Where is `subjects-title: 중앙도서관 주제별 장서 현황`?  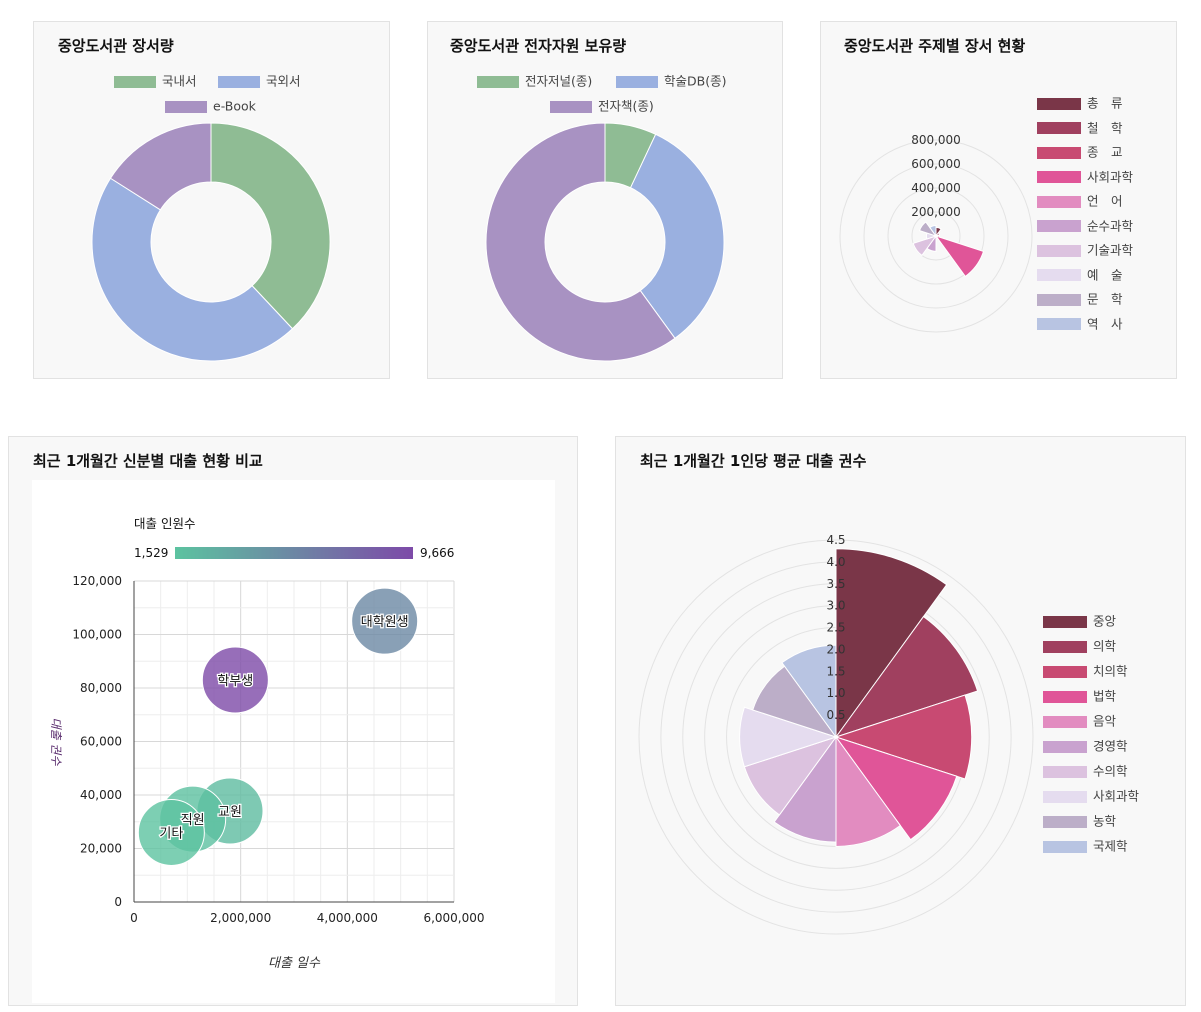 subjects-title: 중앙도서관 주제별 장서 현황 is located at coordinates (935, 46).